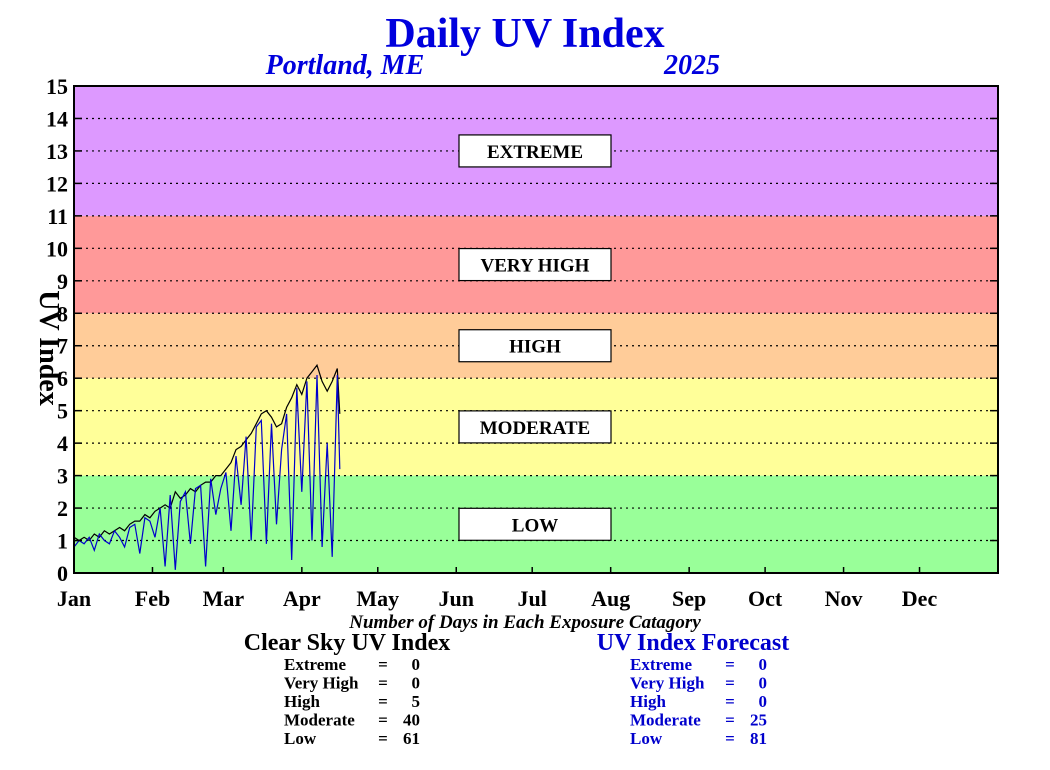 This screenshot has width=1050, height=770. Describe the element at coordinates (302, 598) in the screenshot. I see `x-tick-label: Apr` at that location.